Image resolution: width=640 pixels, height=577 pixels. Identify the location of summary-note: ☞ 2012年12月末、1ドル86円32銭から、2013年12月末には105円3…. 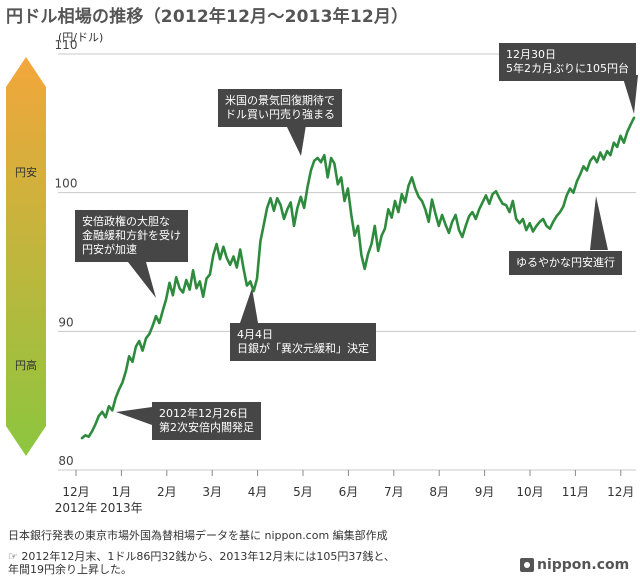
(201, 563).